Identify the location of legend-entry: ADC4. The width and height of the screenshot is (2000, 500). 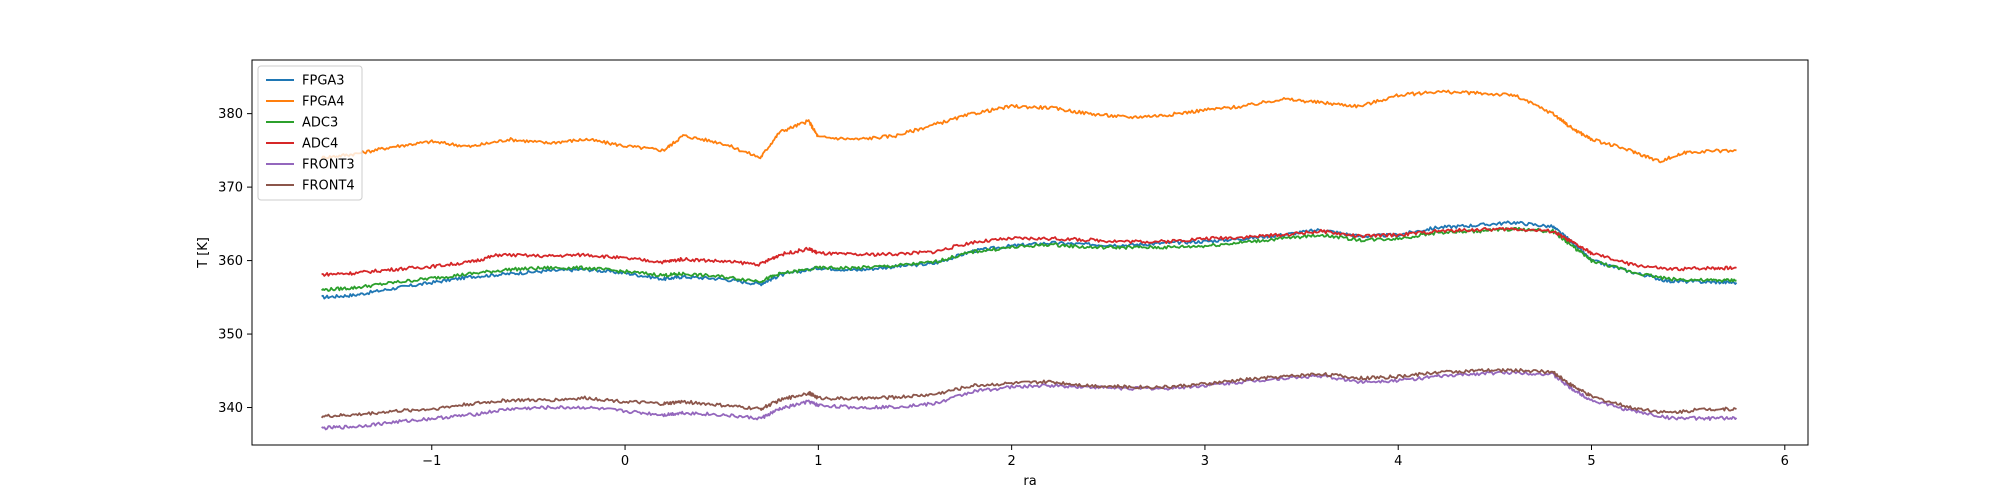
(320, 144).